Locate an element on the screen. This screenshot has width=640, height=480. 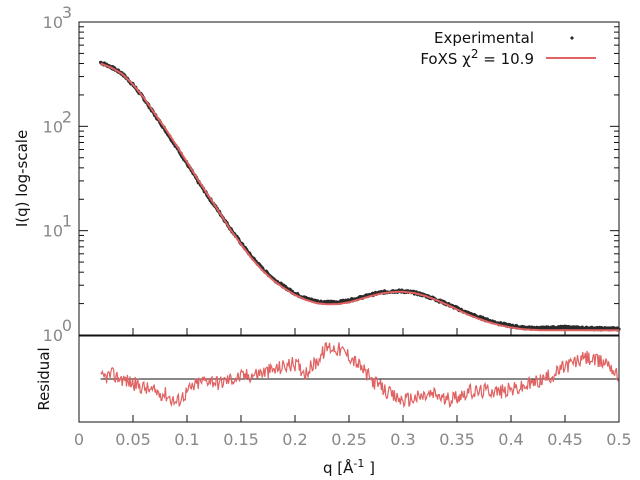
x-tick-label: 0.25 is located at coordinates (349, 439).